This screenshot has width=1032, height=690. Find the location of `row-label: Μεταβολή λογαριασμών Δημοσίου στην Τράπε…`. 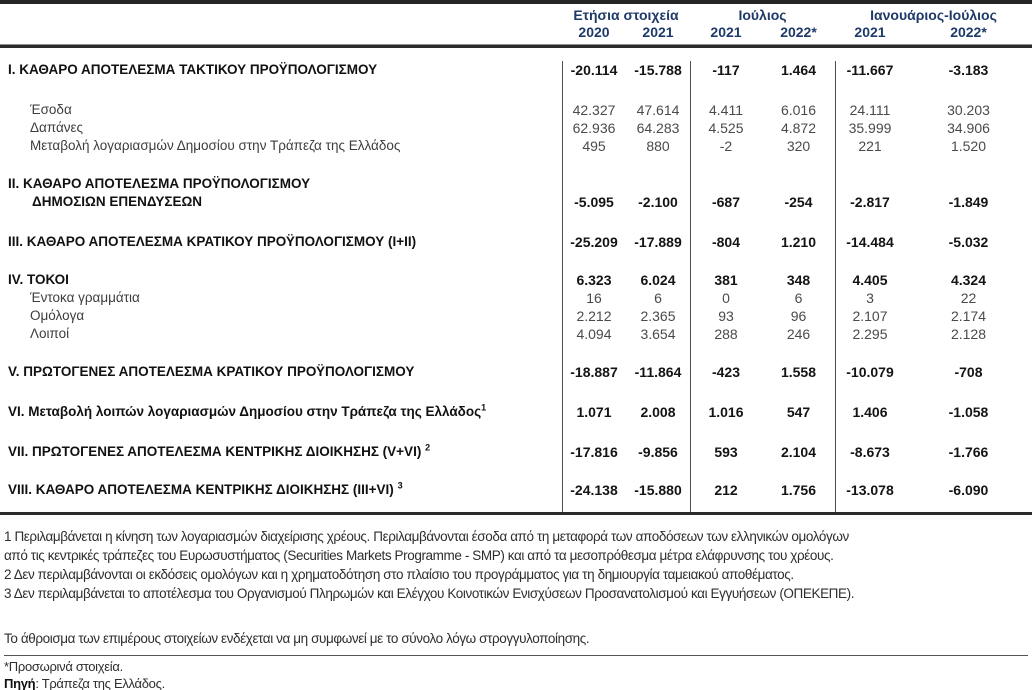

row-label: Μεταβολή λογαριασμών Δημοσίου στην Τράπε… is located at coordinates (215, 145).